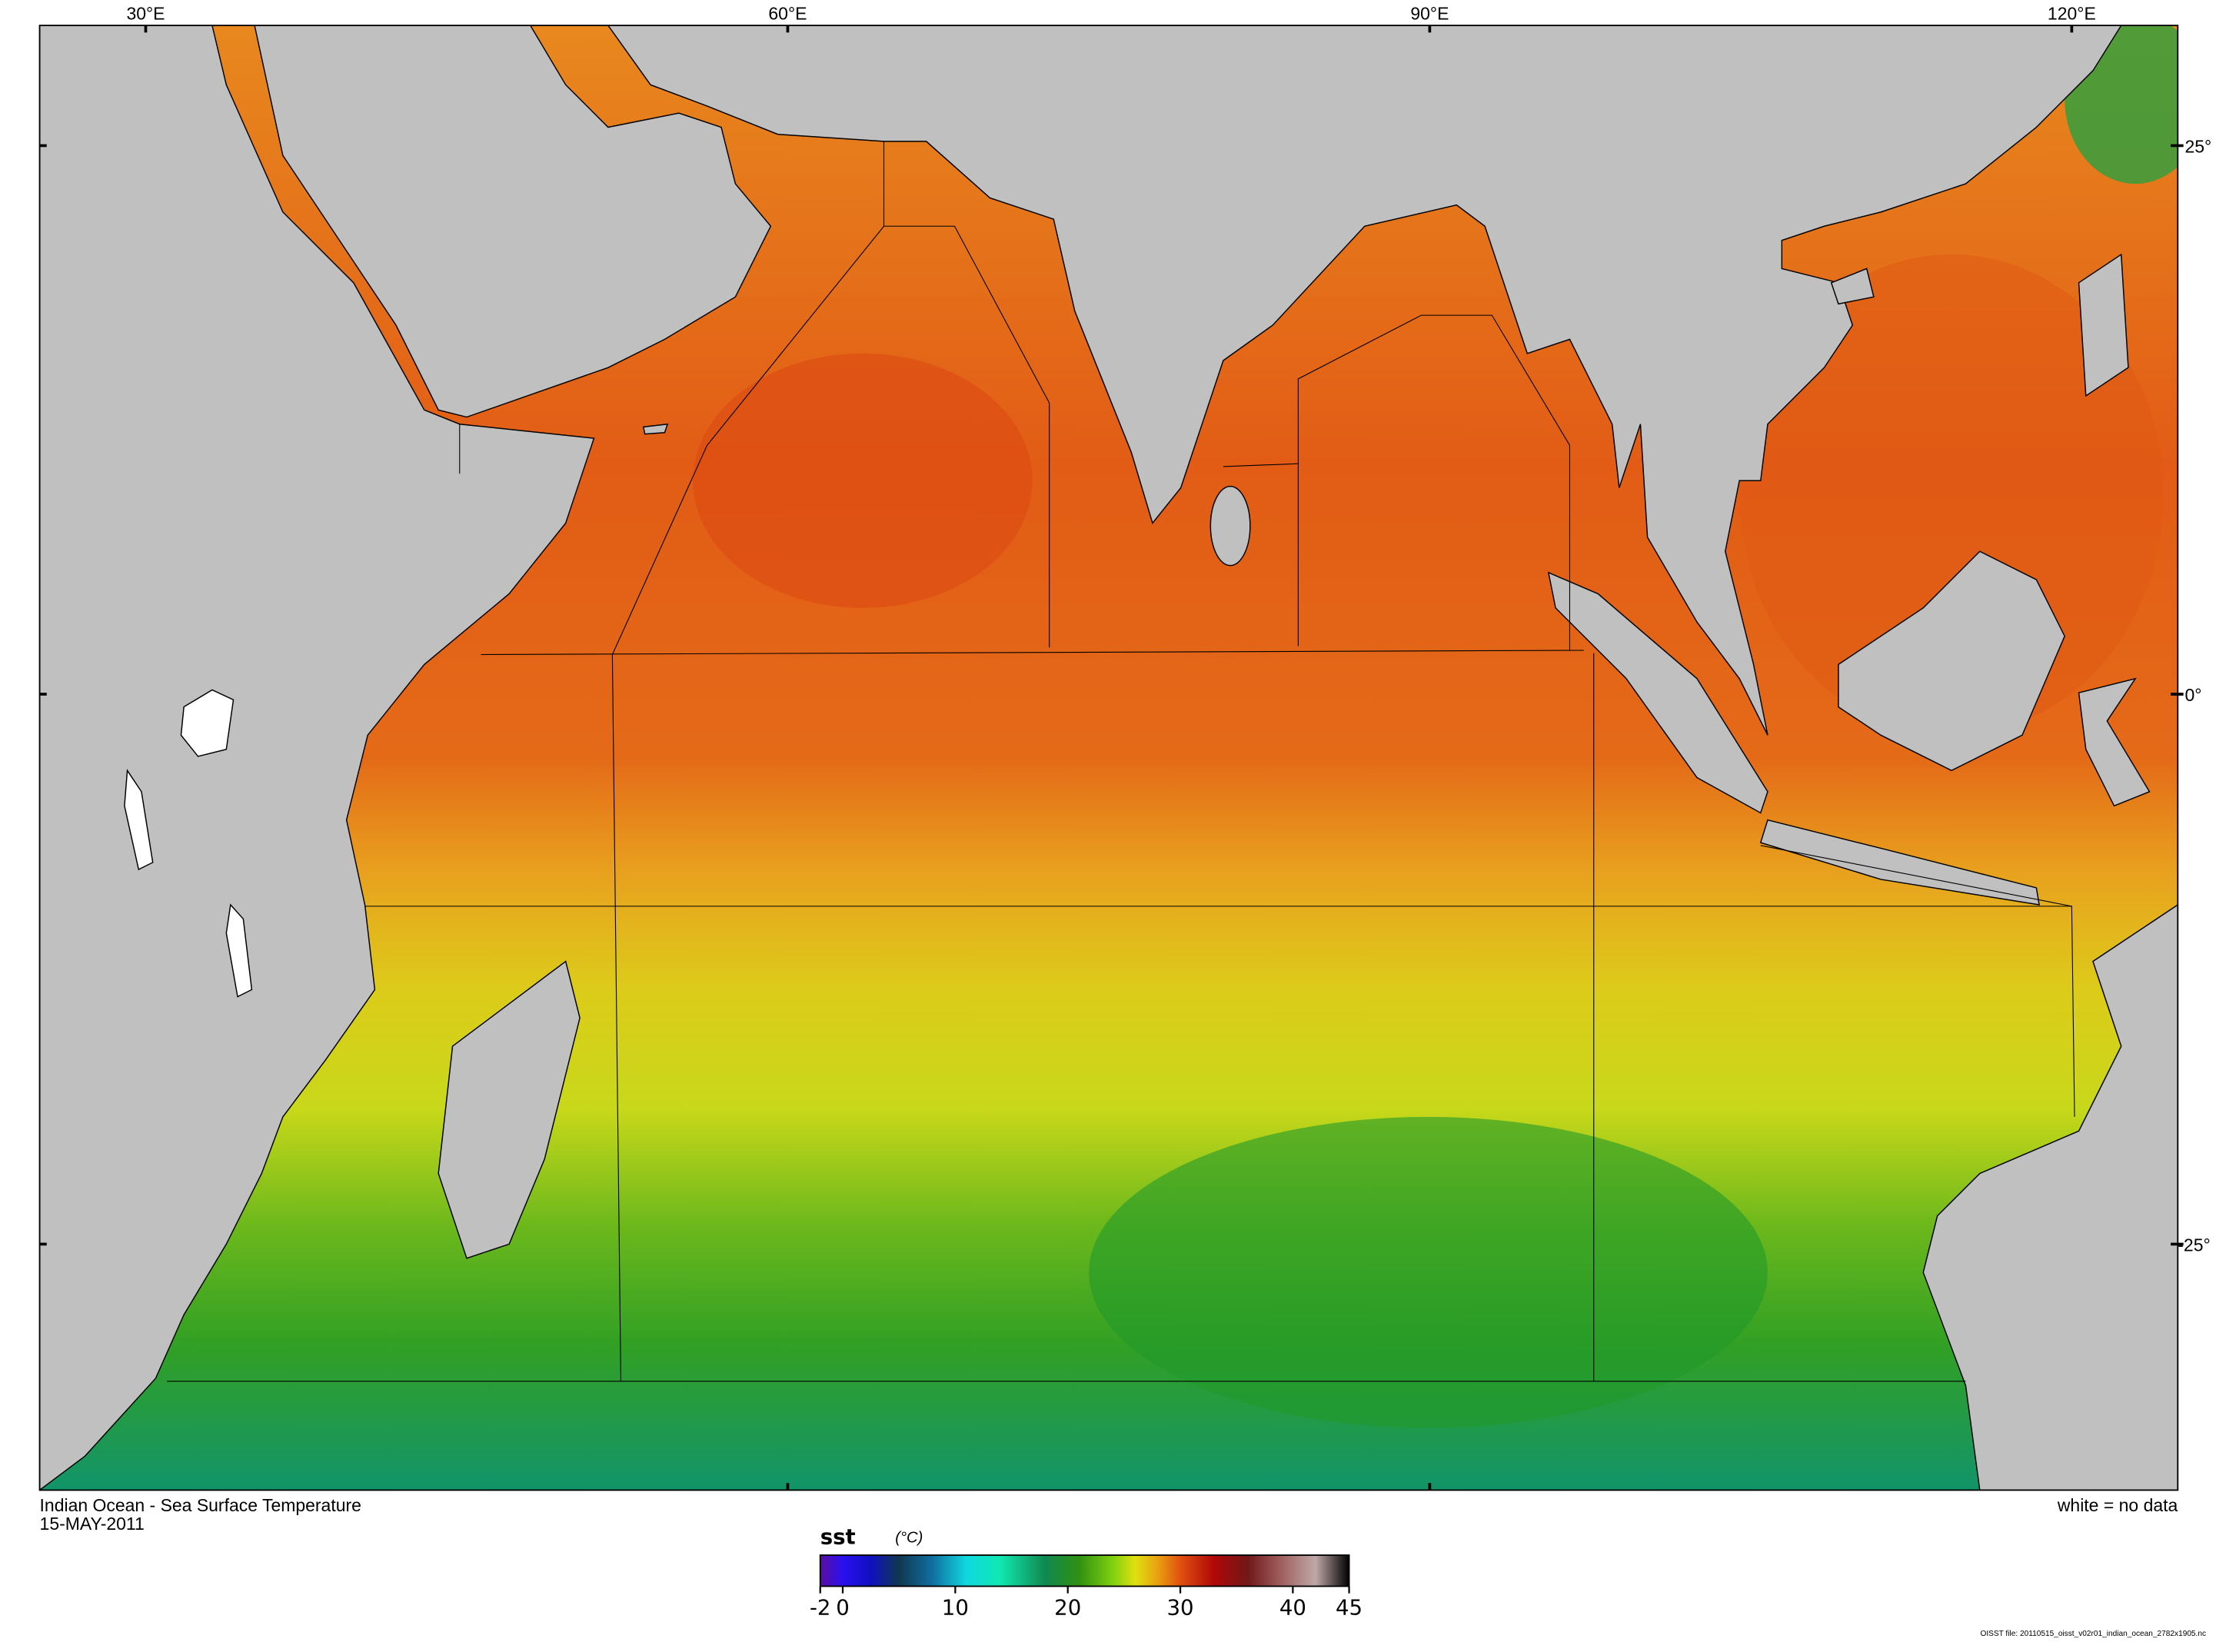 The height and width of the screenshot is (1652, 2216). What do you see at coordinates (2050, 1197) in the screenshot?
I see `land-australia` at bounding box center [2050, 1197].